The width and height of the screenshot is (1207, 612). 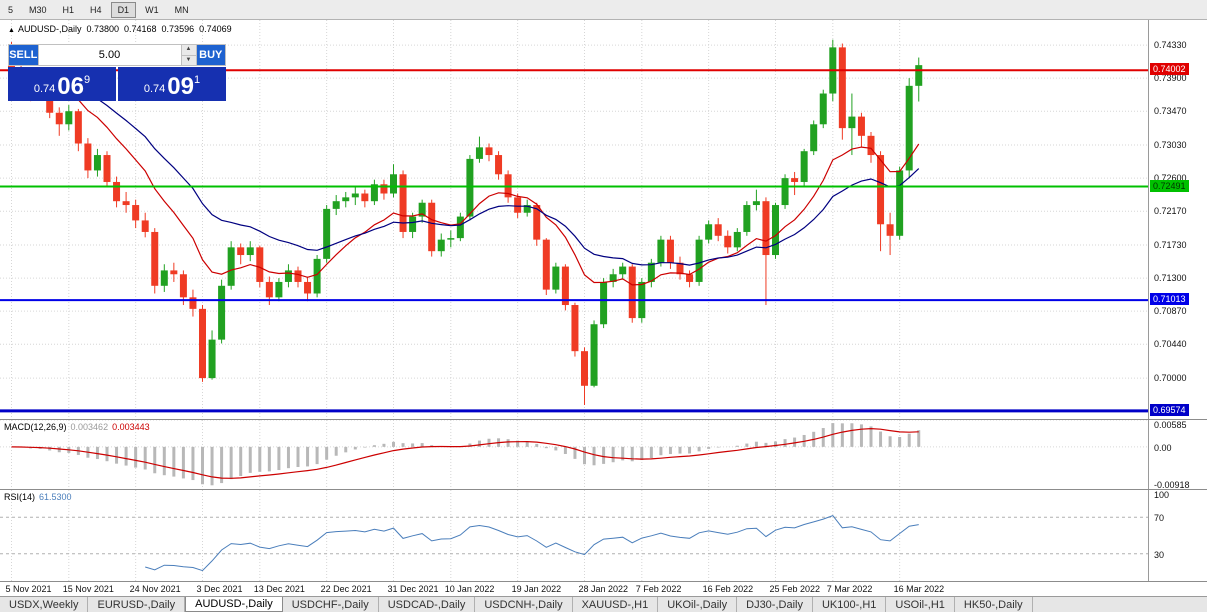 I want to click on timeframe-h4: H4, so click(x=96, y=9).